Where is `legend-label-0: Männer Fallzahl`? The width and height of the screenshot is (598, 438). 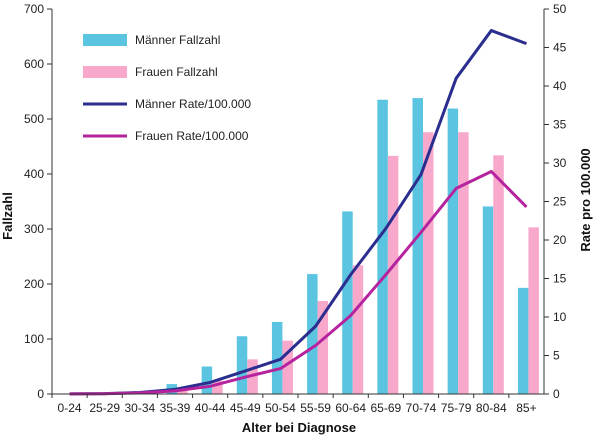
legend-label-0: Männer Fallzahl is located at coordinates (177, 40).